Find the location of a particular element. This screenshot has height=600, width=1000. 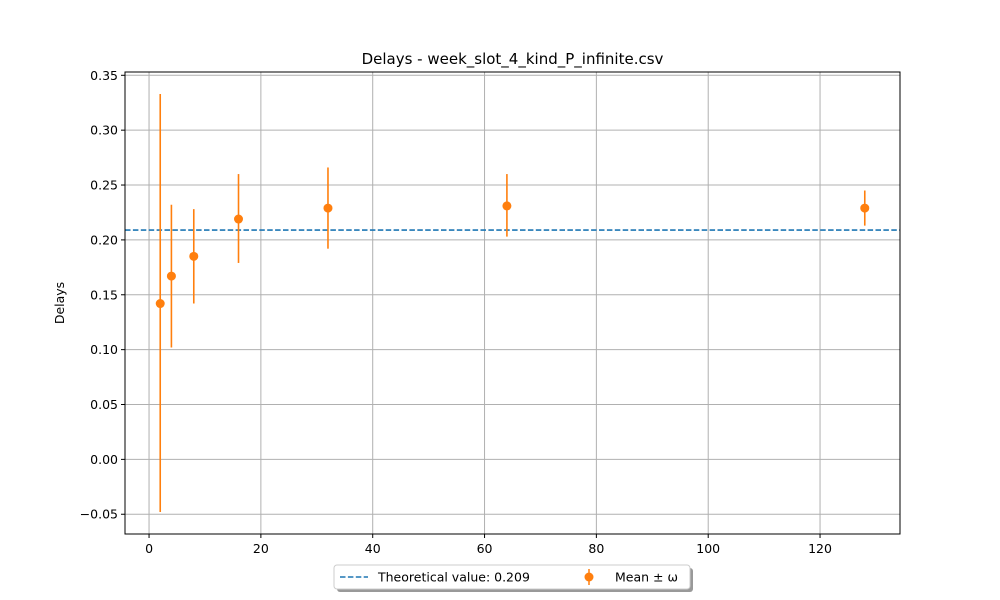

legend-label-reference-line: Theoretical value: 0.209 is located at coordinates (453, 577).